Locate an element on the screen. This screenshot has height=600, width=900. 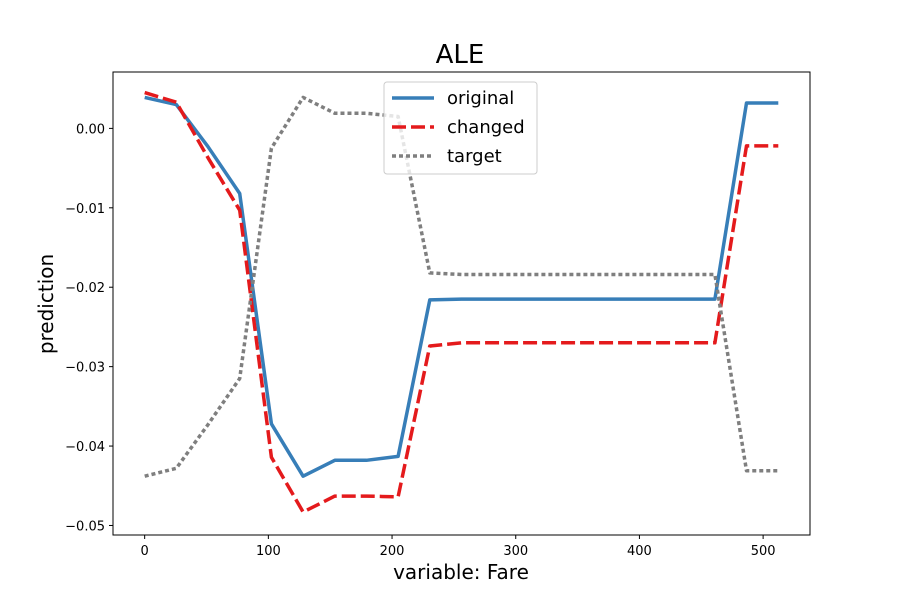
y-tick-label: −0.05 is located at coordinates (85, 526).